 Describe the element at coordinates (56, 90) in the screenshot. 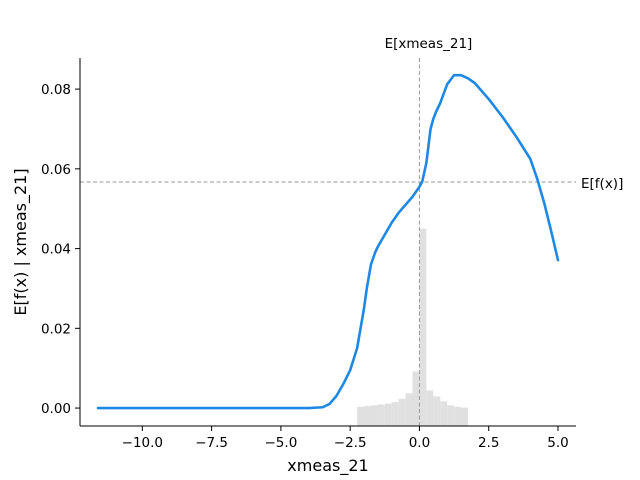

I see `y-tick-label: 0.08` at that location.